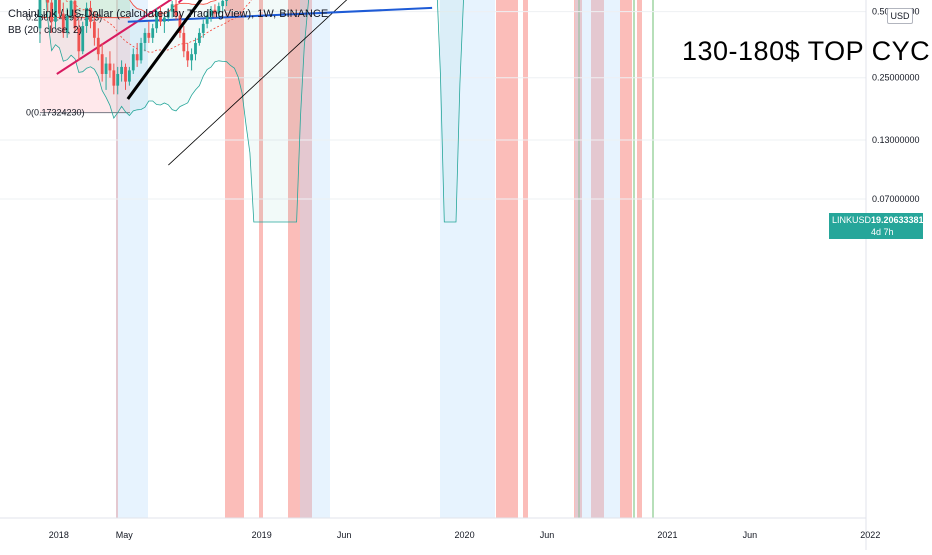 The image size is (932, 555). I want to click on time-tick-2: 2019, so click(262, 535).